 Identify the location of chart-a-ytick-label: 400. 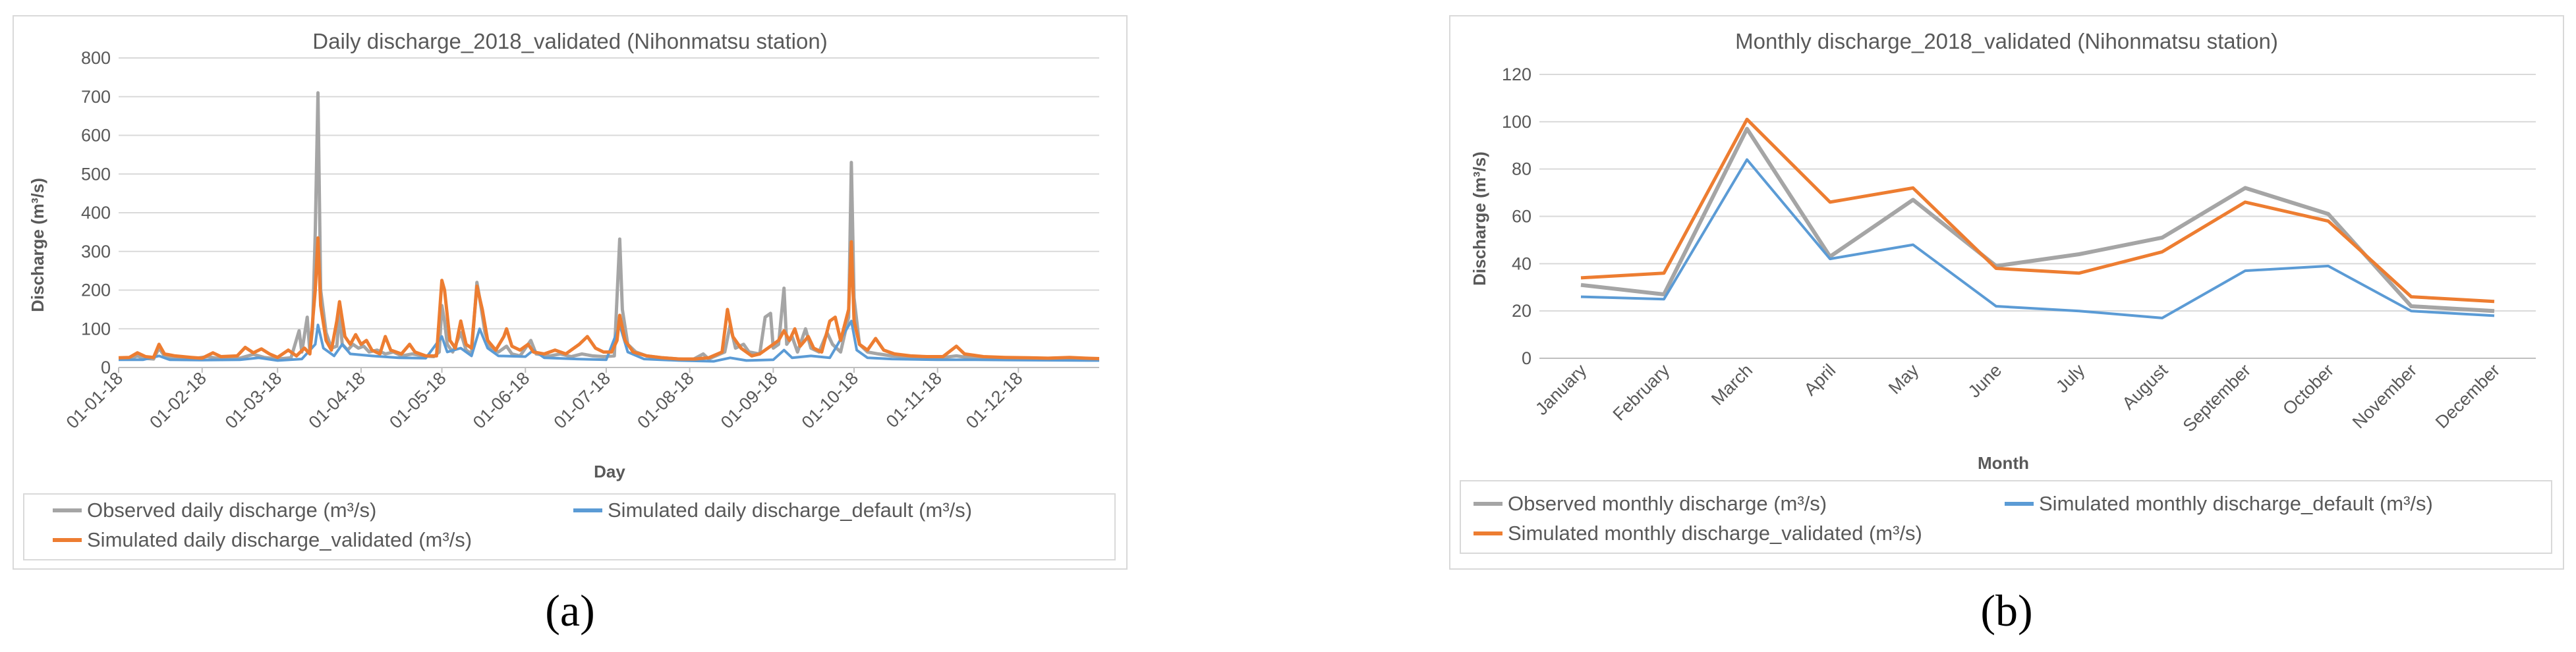
(96, 213).